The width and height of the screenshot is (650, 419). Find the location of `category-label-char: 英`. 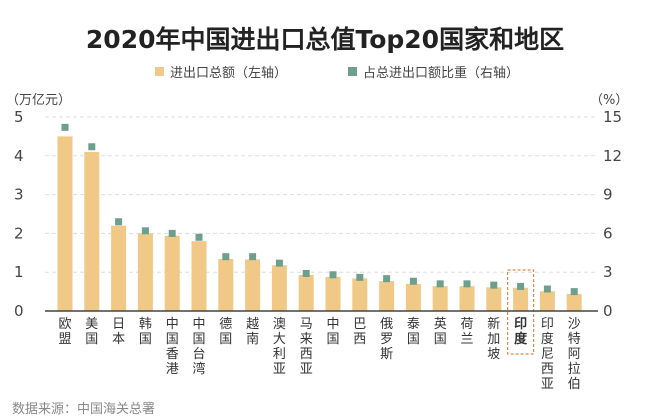

category-label-char: 英 is located at coordinates (440, 324).